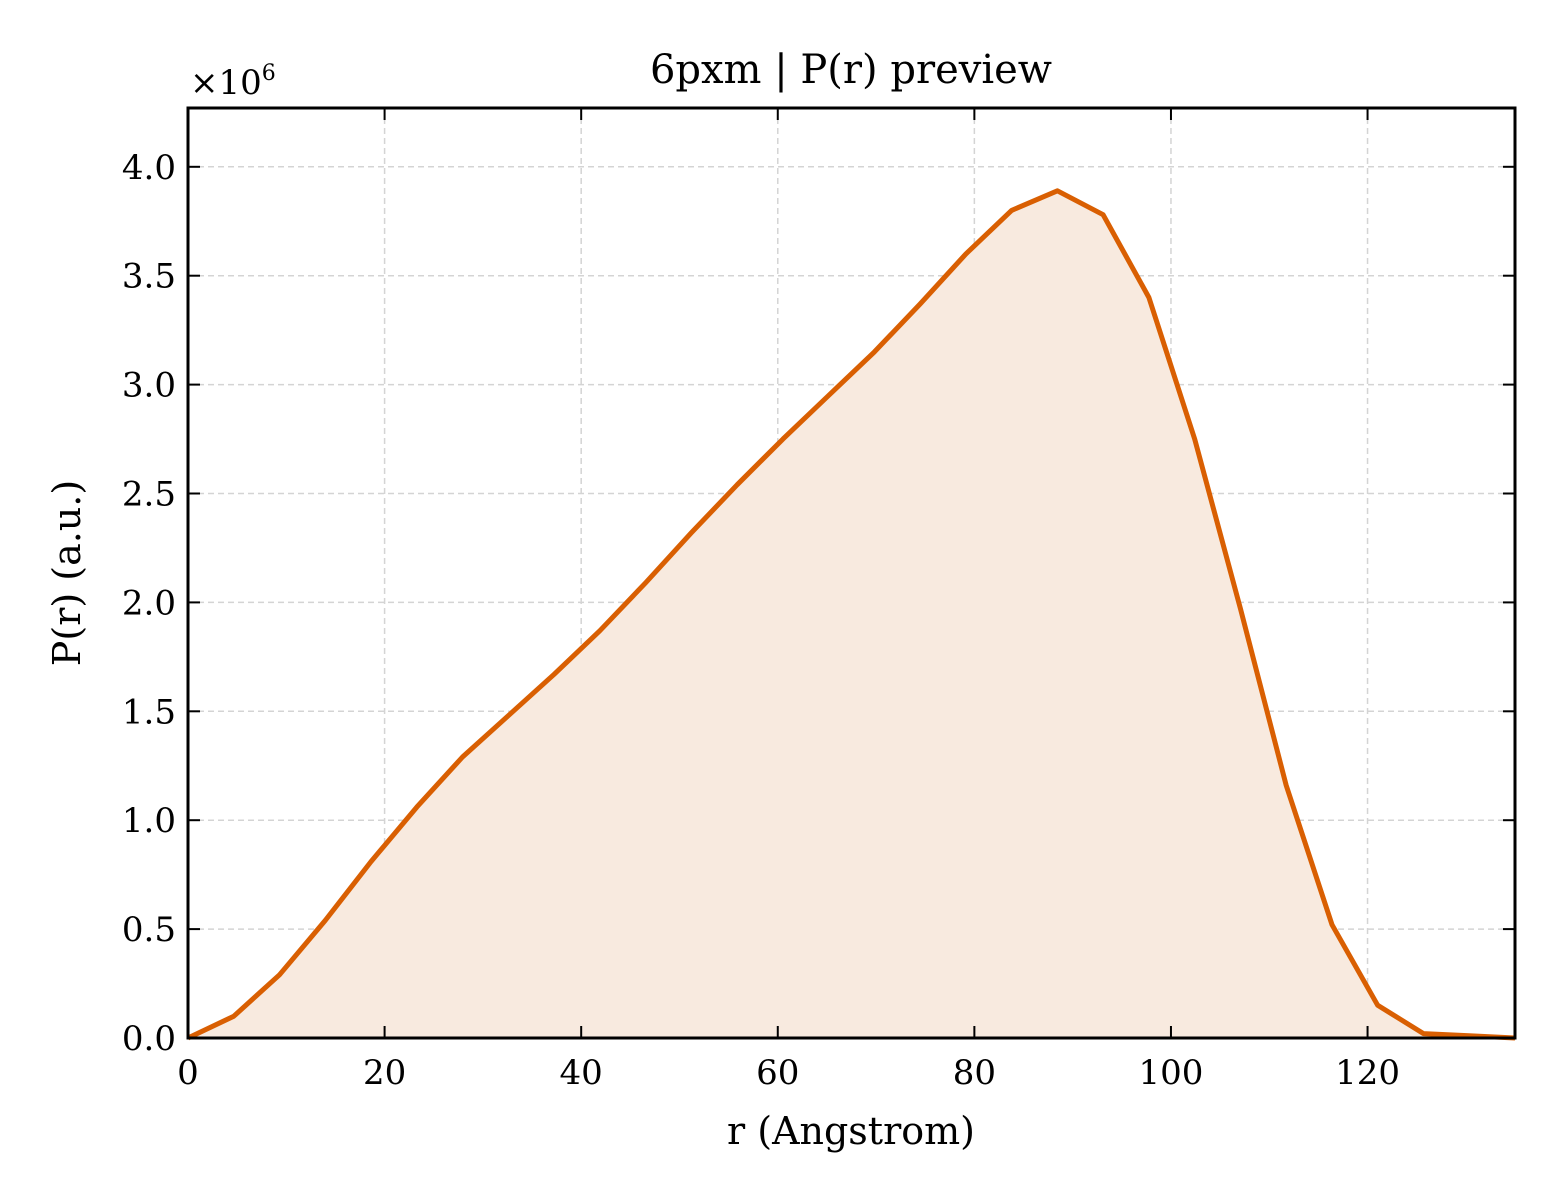 The height and width of the screenshot is (1200, 1560). What do you see at coordinates (269, 73) in the screenshot?
I see `y-axis-offset-exponent: 6` at bounding box center [269, 73].